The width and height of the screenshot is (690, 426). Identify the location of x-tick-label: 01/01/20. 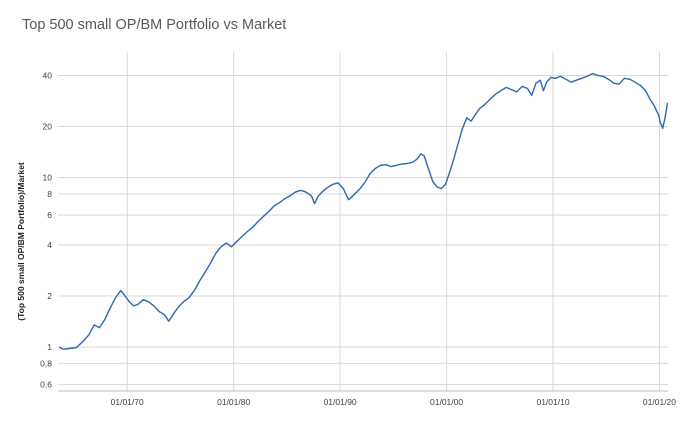
(659, 402).